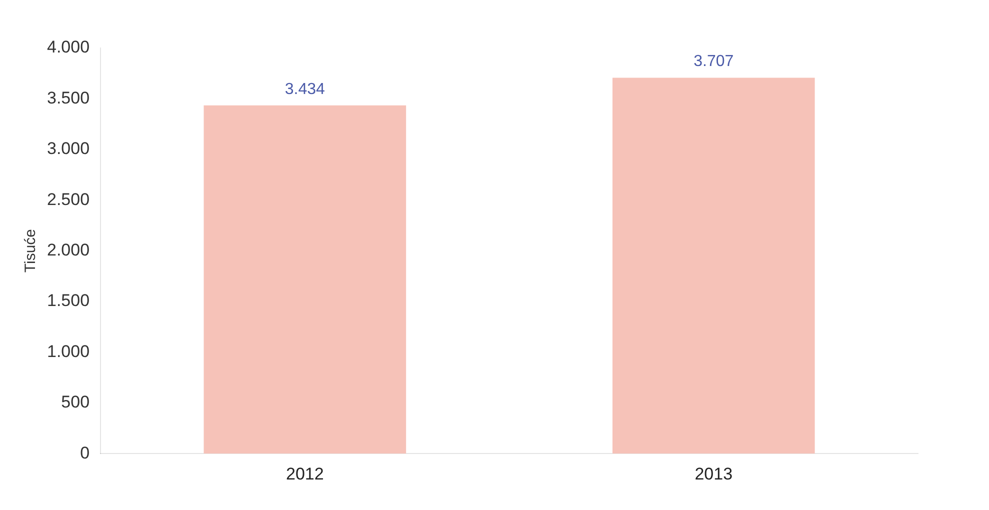 The image size is (989, 510). What do you see at coordinates (713, 474) in the screenshot?
I see `x-tick-label: 2013` at bounding box center [713, 474].